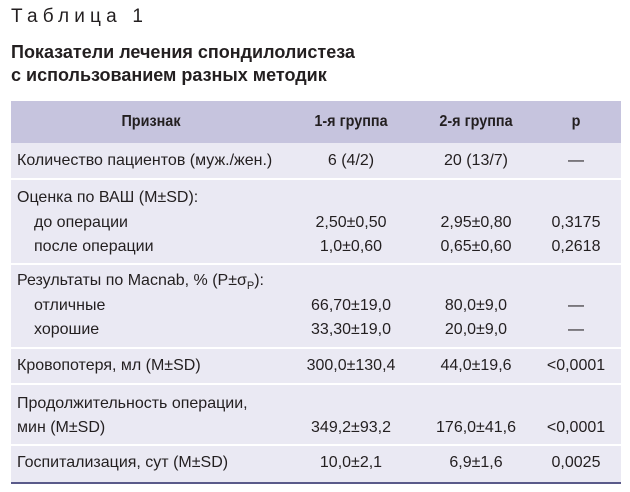 The width and height of the screenshot is (630, 492). Describe the element at coordinates (576, 462) in the screenshot. I see `cell-p-value: 0,0025` at that location.